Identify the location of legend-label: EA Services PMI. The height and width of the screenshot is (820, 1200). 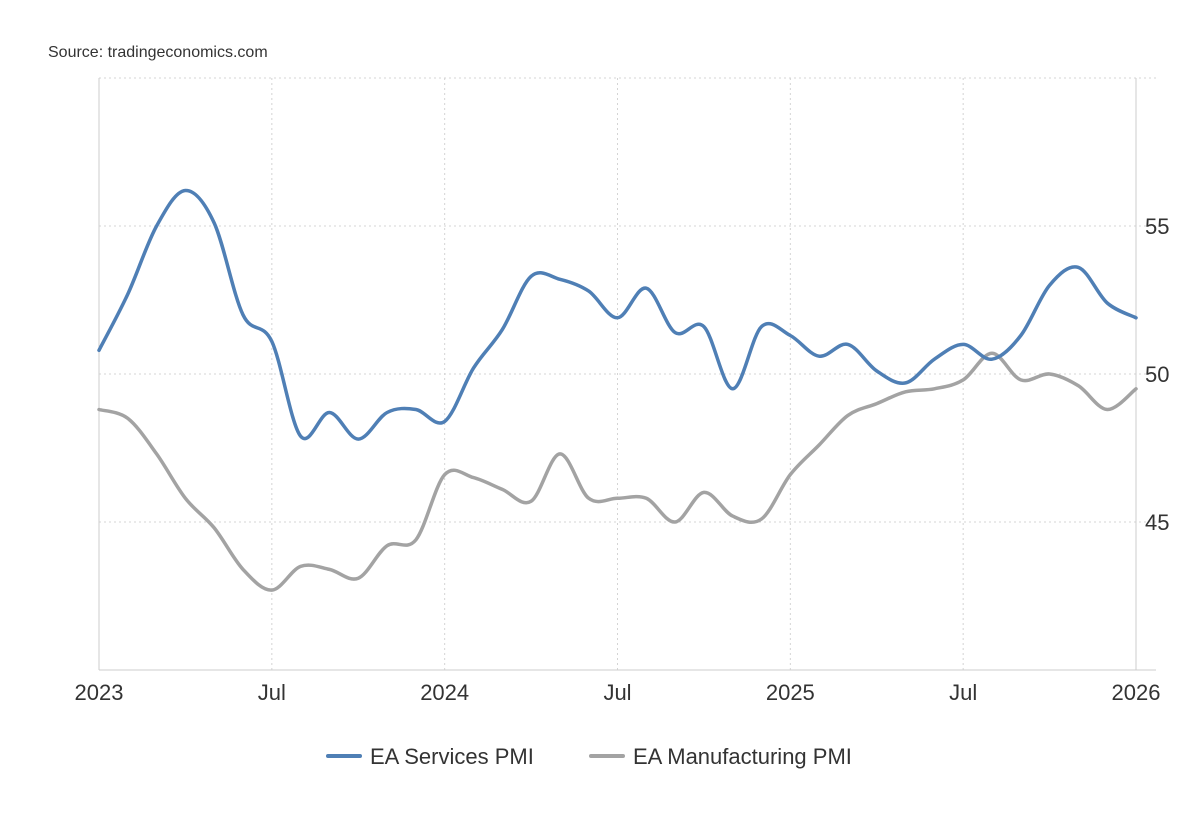
(452, 756).